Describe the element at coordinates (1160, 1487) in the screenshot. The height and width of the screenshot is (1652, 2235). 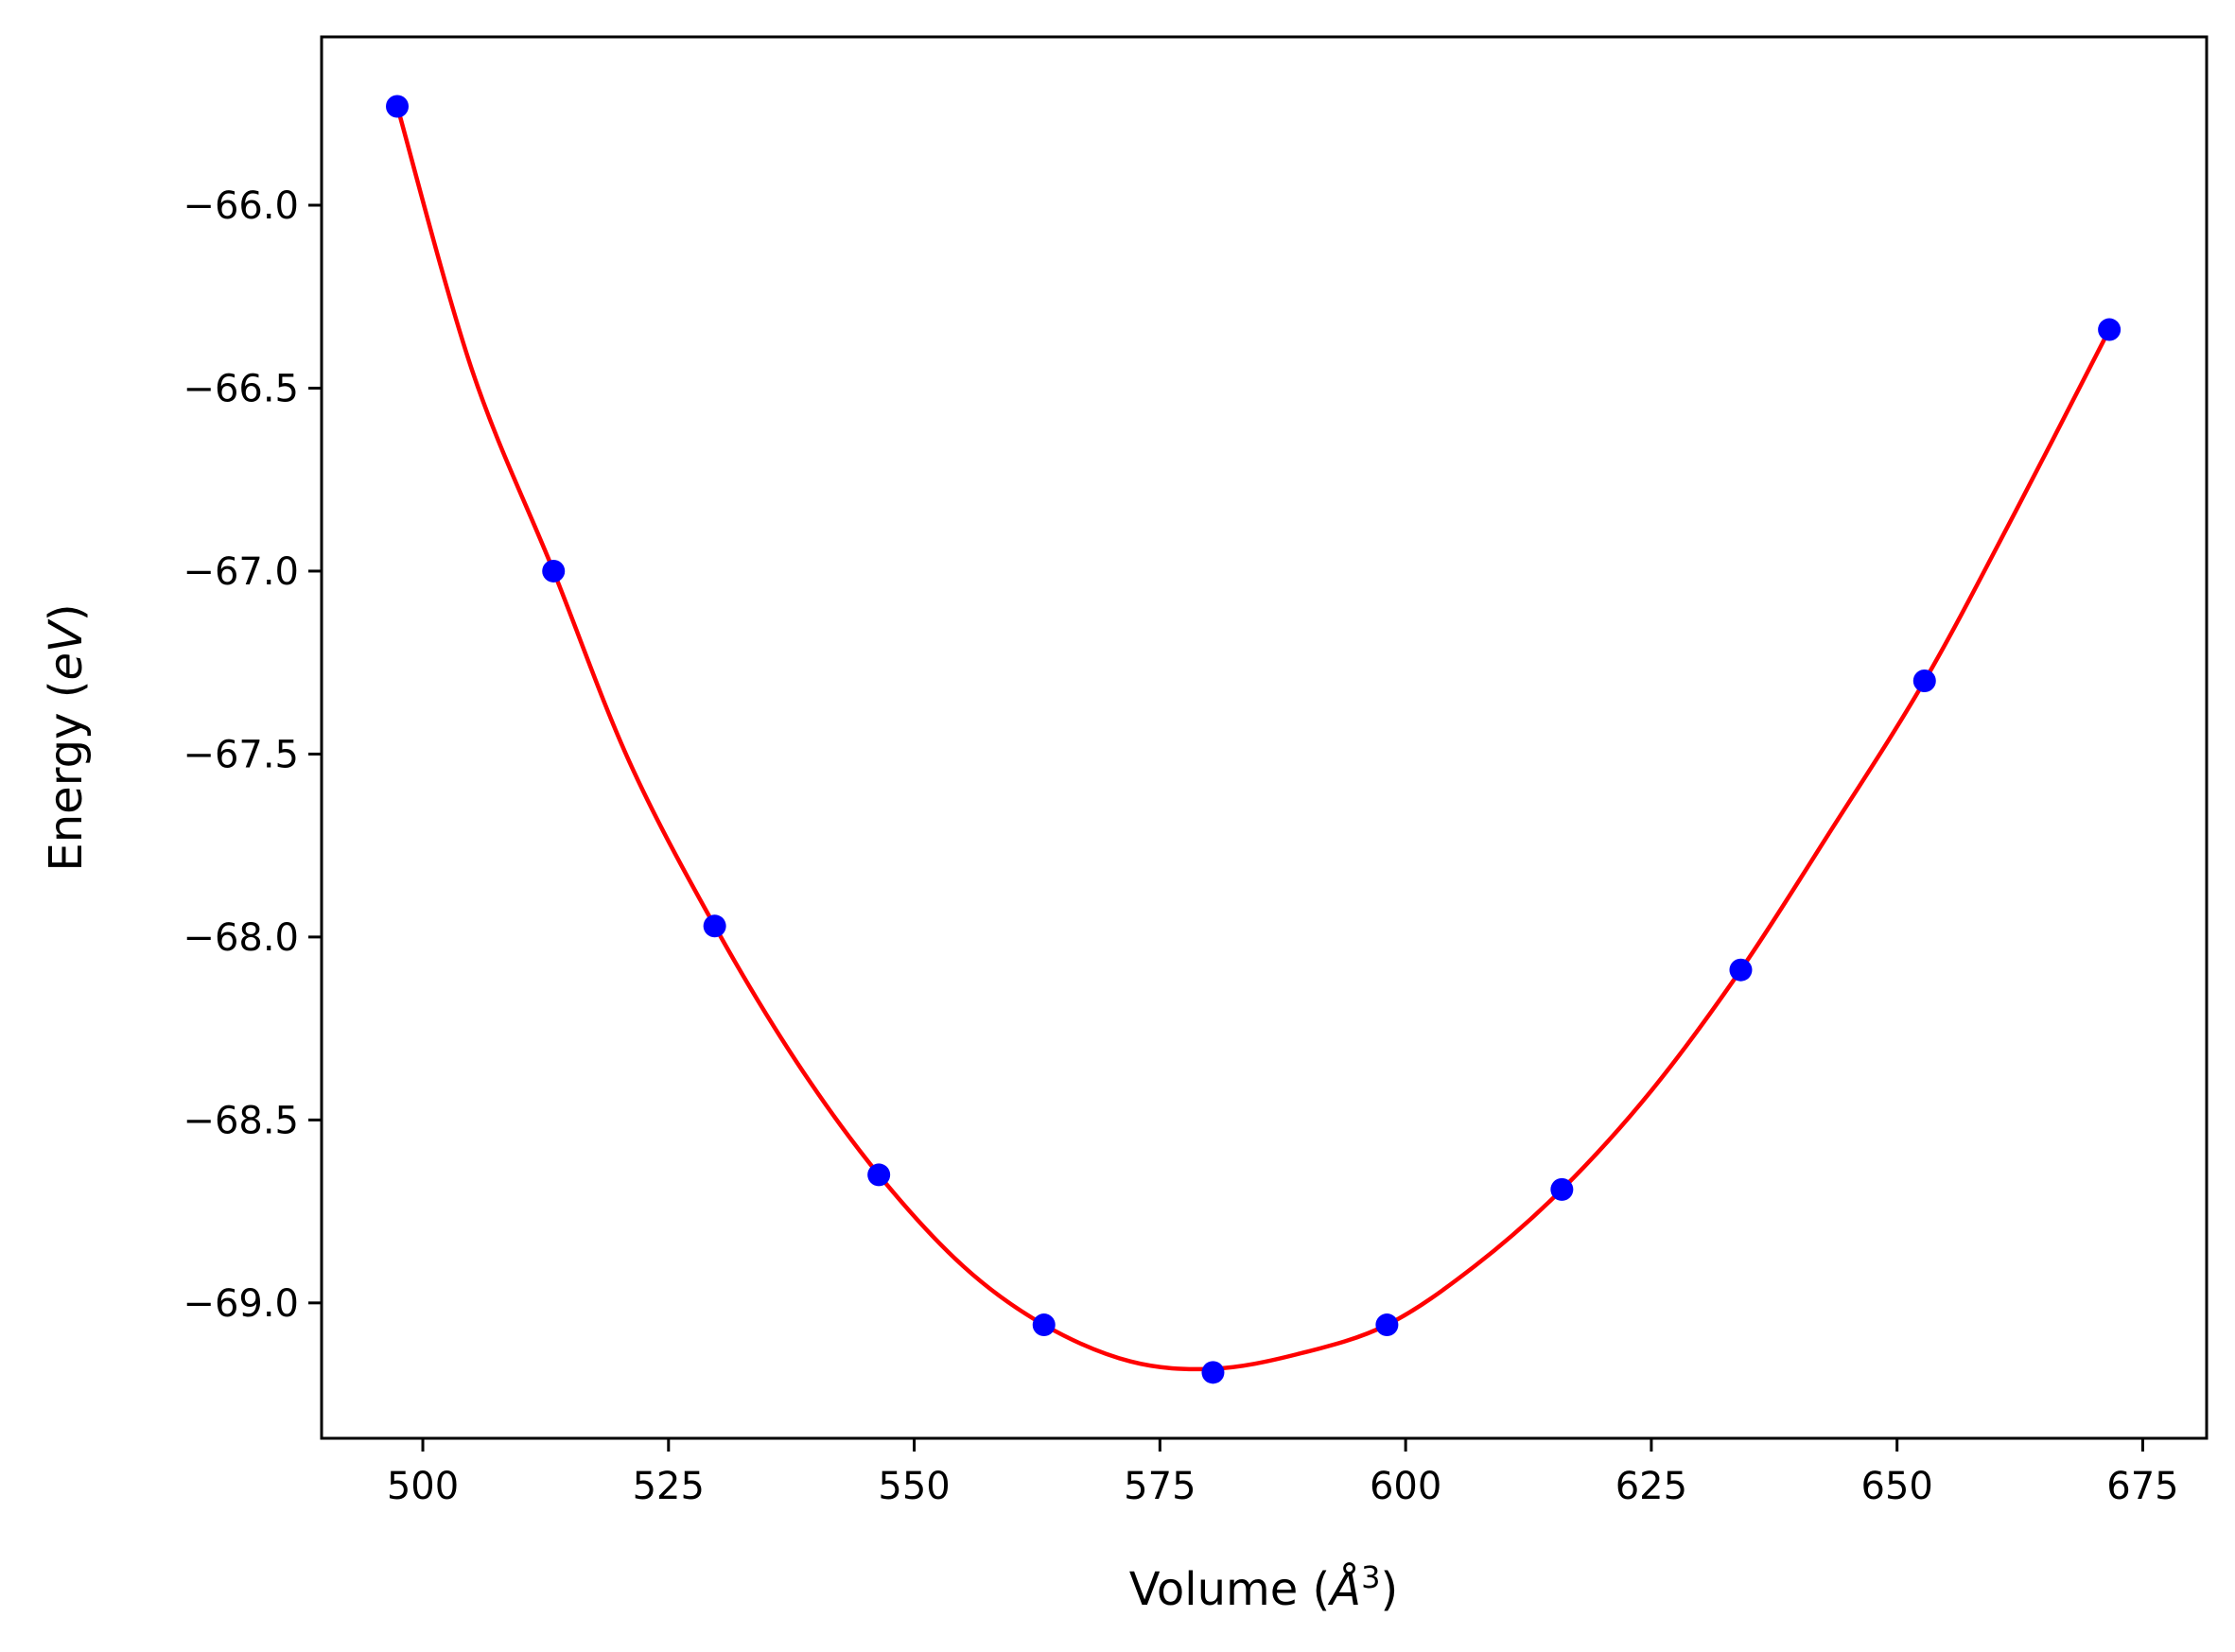
I see `x-tick-label: 575` at that location.